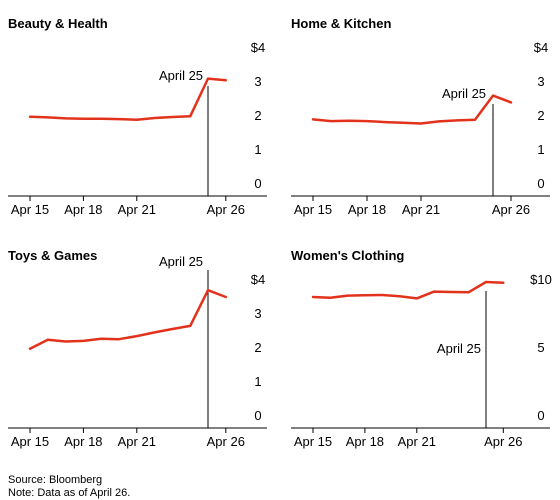 The image size is (560, 500). Describe the element at coordinates (541, 279) in the screenshot. I see `y-tick-label: $10` at that location.